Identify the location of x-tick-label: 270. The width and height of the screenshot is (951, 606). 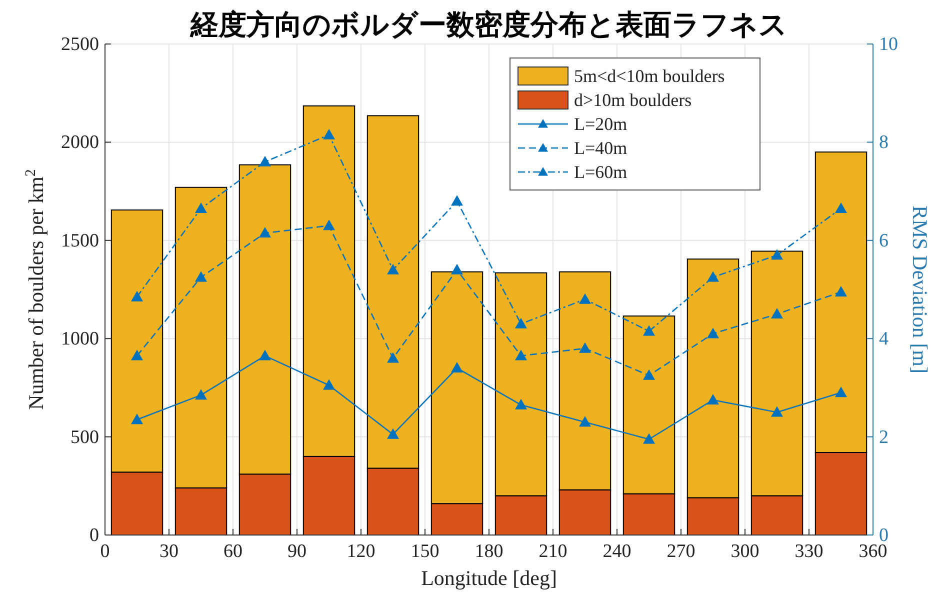
(681, 551).